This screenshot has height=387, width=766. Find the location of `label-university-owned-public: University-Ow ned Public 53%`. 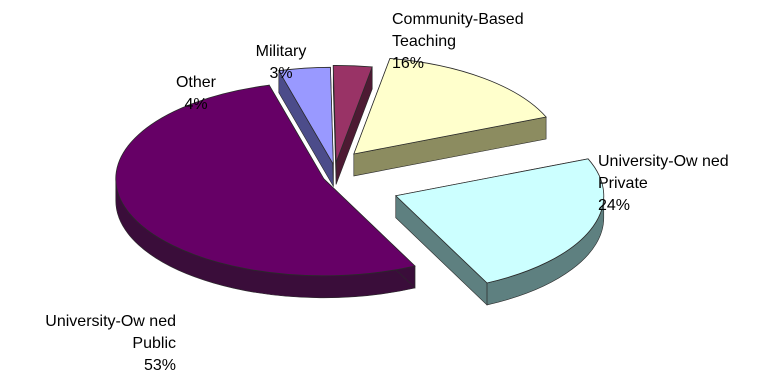

label-university-owned-public: University-Ow ned Public 53% is located at coordinates (88, 344).